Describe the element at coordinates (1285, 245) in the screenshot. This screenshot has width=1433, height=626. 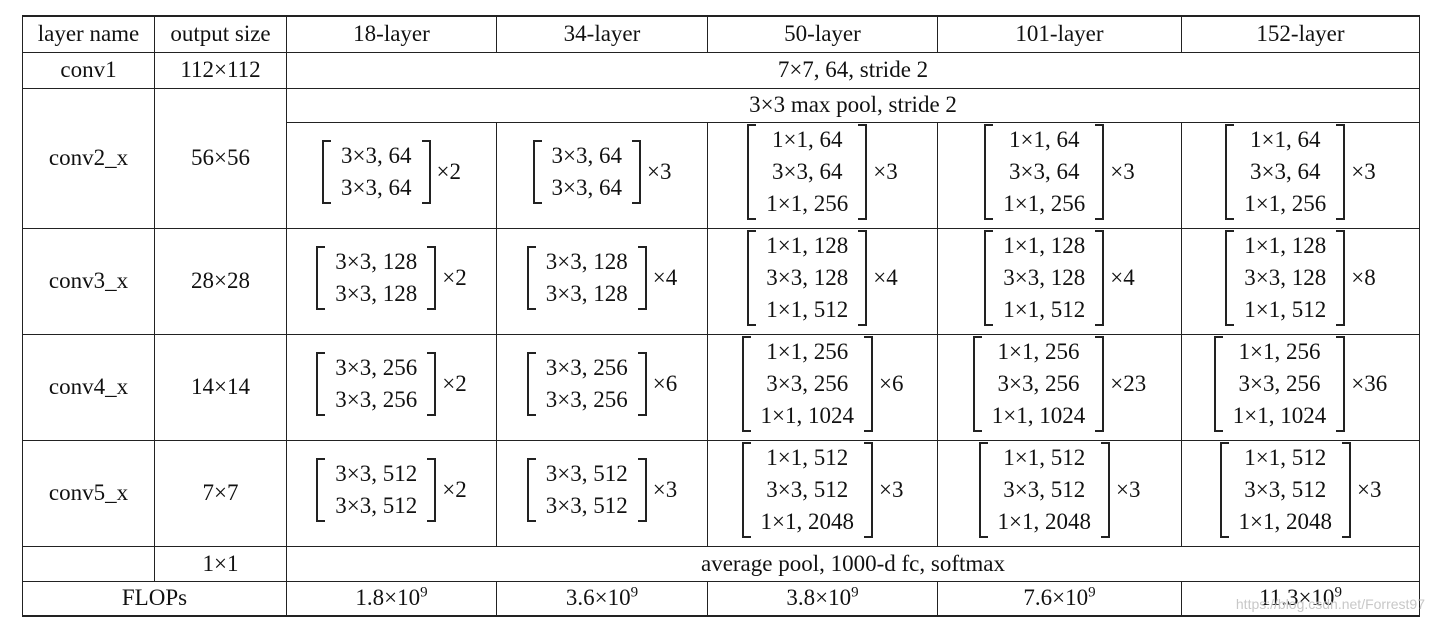
I see `block-line: 1×1, 128` at that location.